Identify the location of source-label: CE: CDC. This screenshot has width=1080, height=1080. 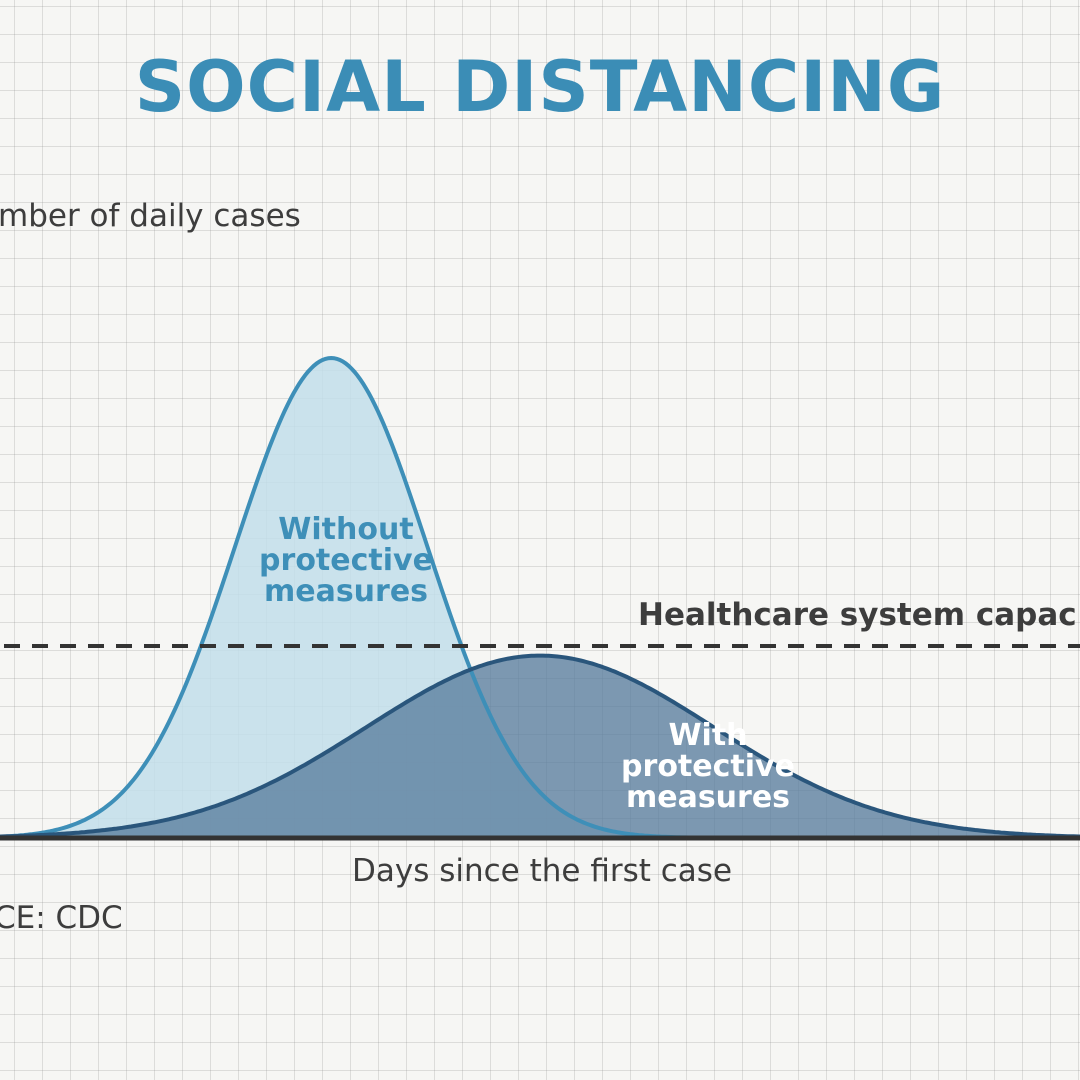
(61, 918).